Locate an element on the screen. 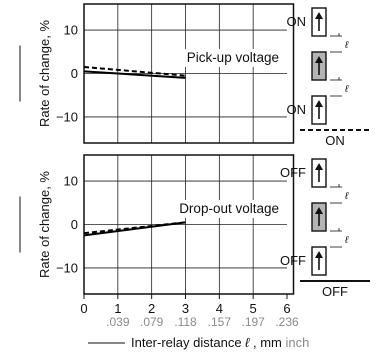 The width and height of the screenshot is (378, 358). x-tick-label-inch: .236 is located at coordinates (287, 322).